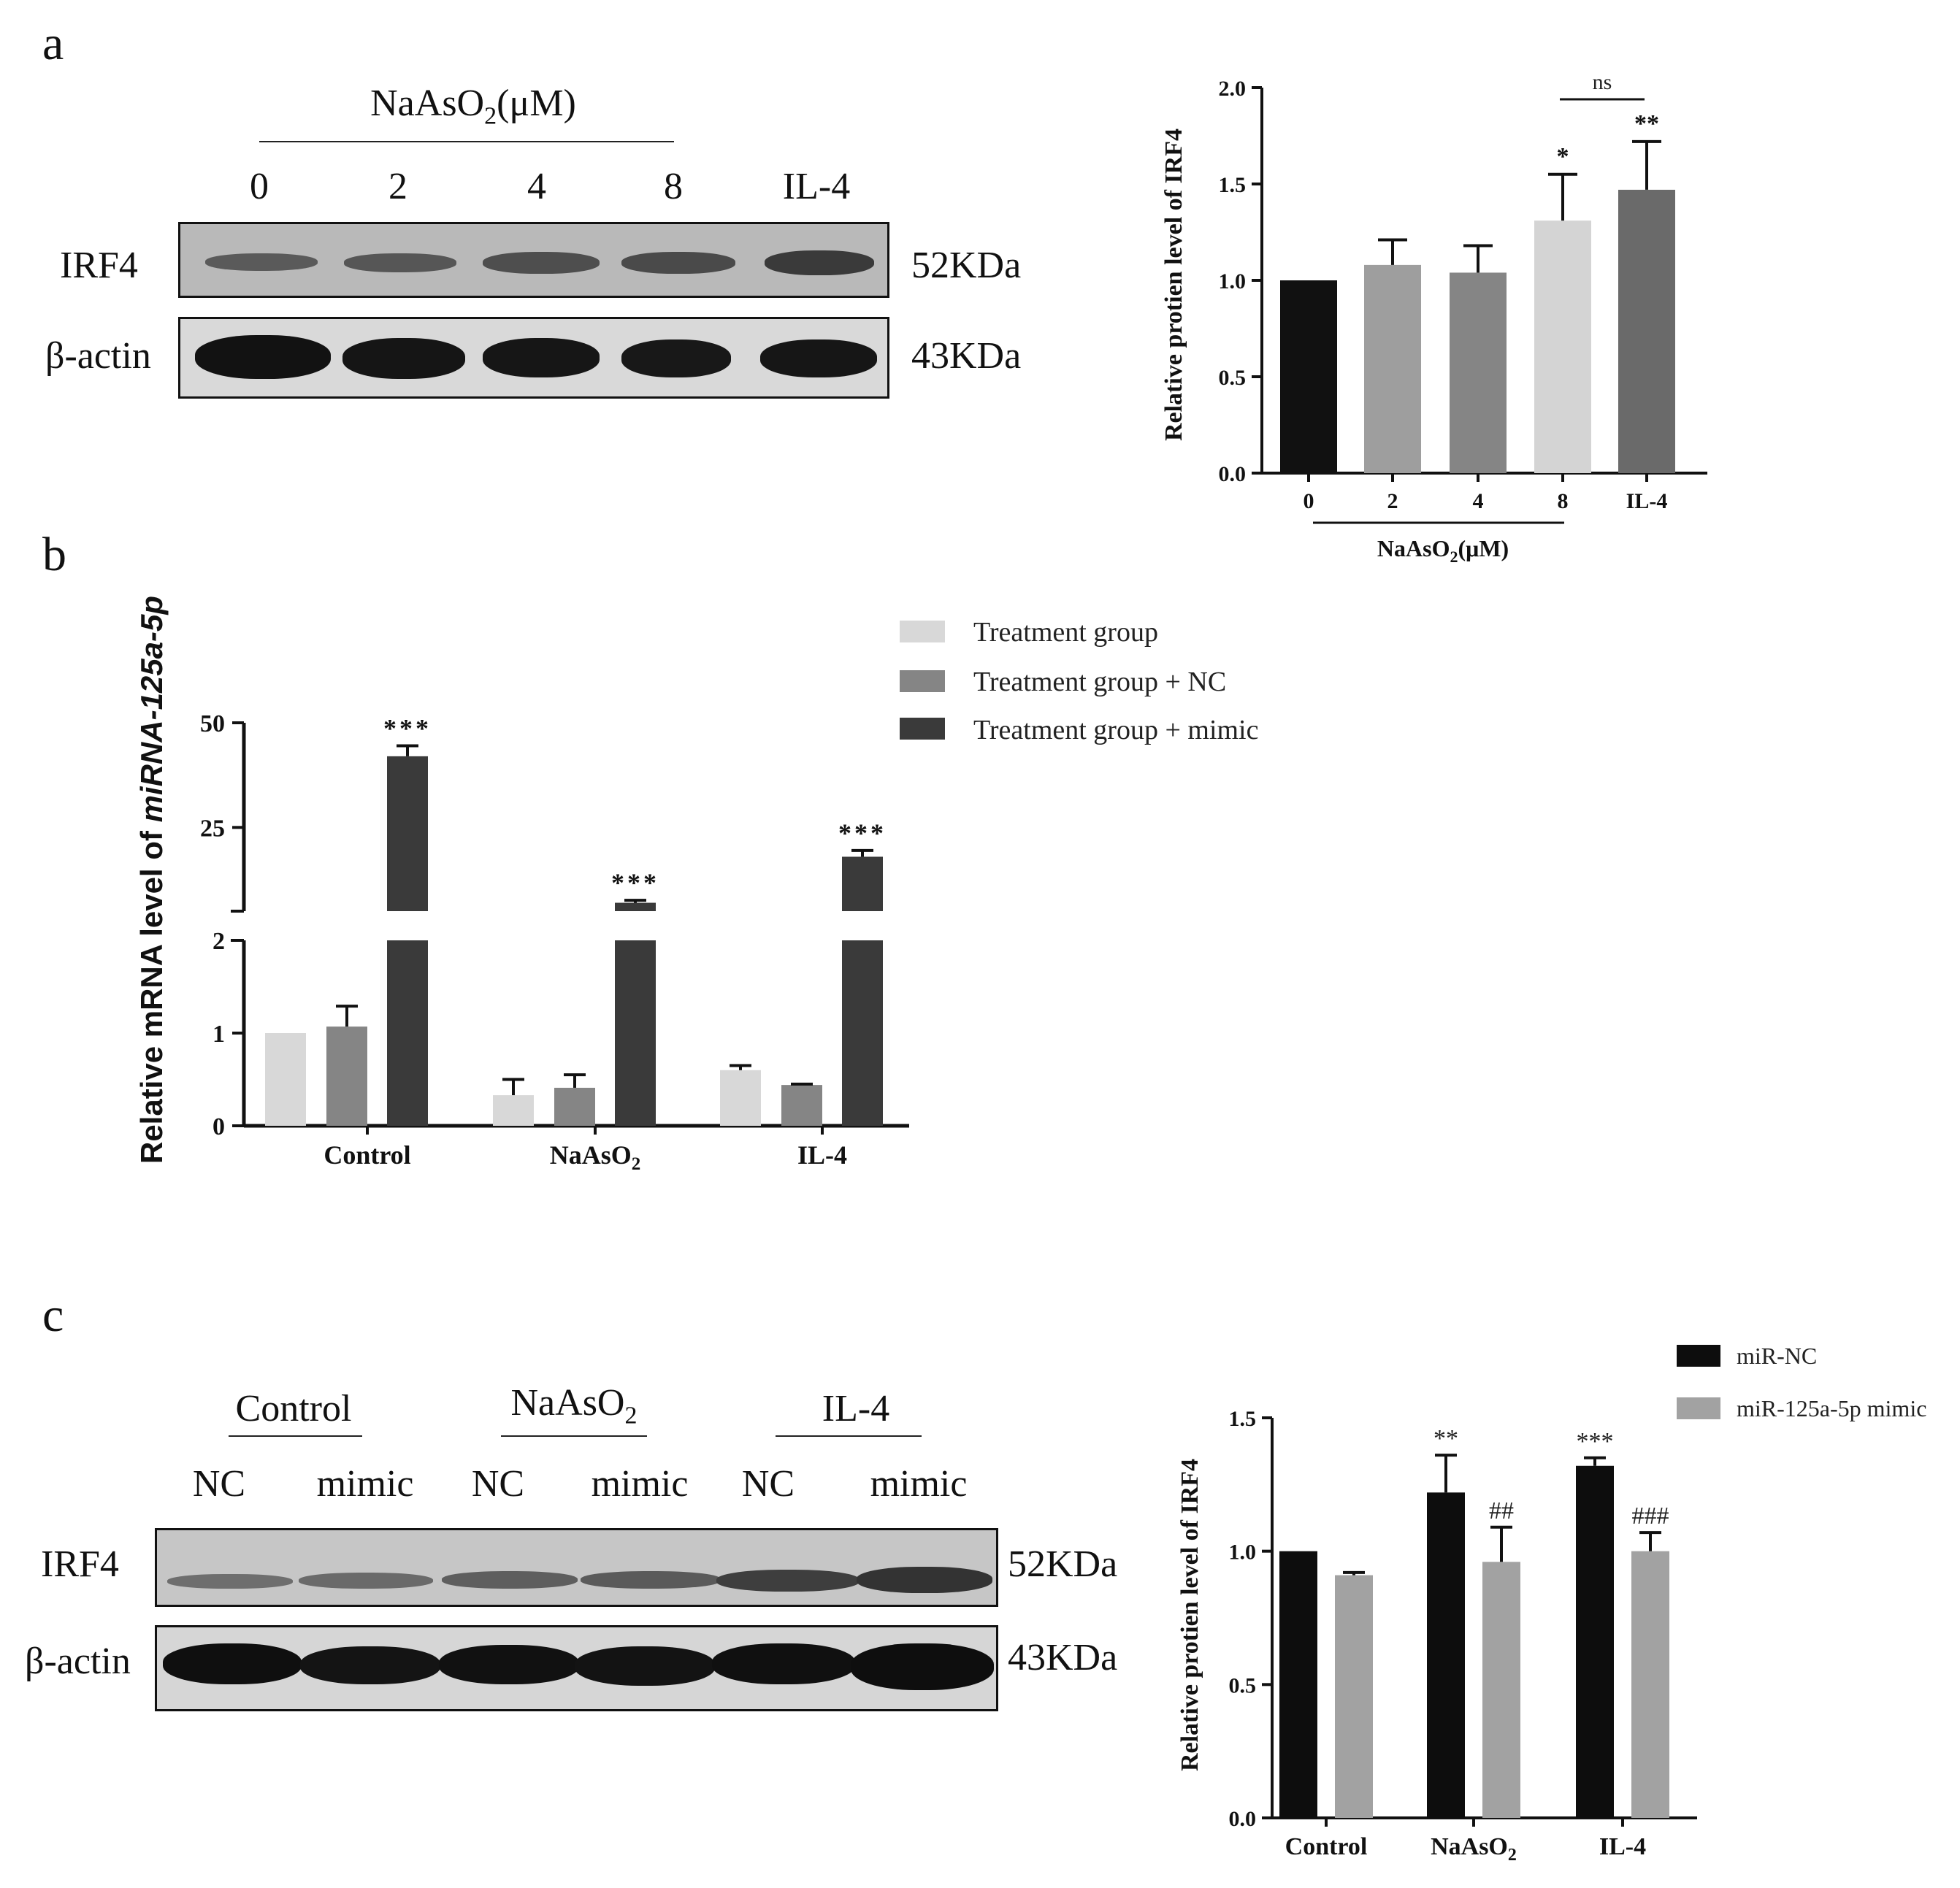 Image resolution: width=1960 pixels, height=1888 pixels. Describe the element at coordinates (397, 186) in the screenshot. I see `blot-a-lane-label: 2` at that location.